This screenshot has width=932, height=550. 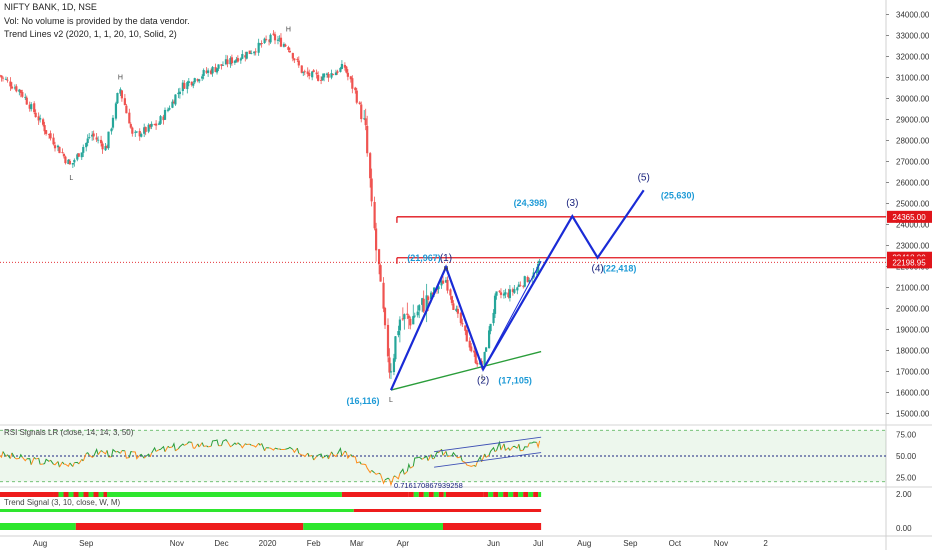 What do you see at coordinates (492, 526) in the screenshot?
I see `signal-segment` at bounding box center [492, 526].